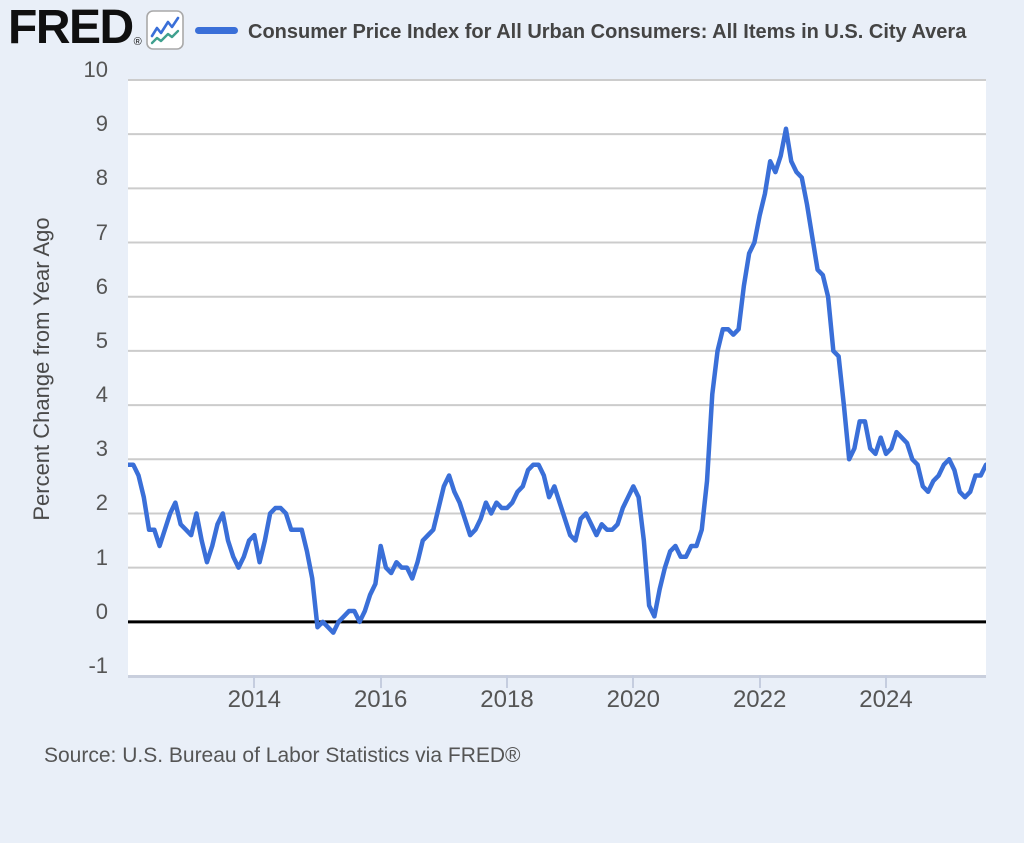 Image resolution: width=1024 pixels, height=843 pixels. Describe the element at coordinates (101, 557) in the screenshot. I see `y-tick-label: 1` at that location.